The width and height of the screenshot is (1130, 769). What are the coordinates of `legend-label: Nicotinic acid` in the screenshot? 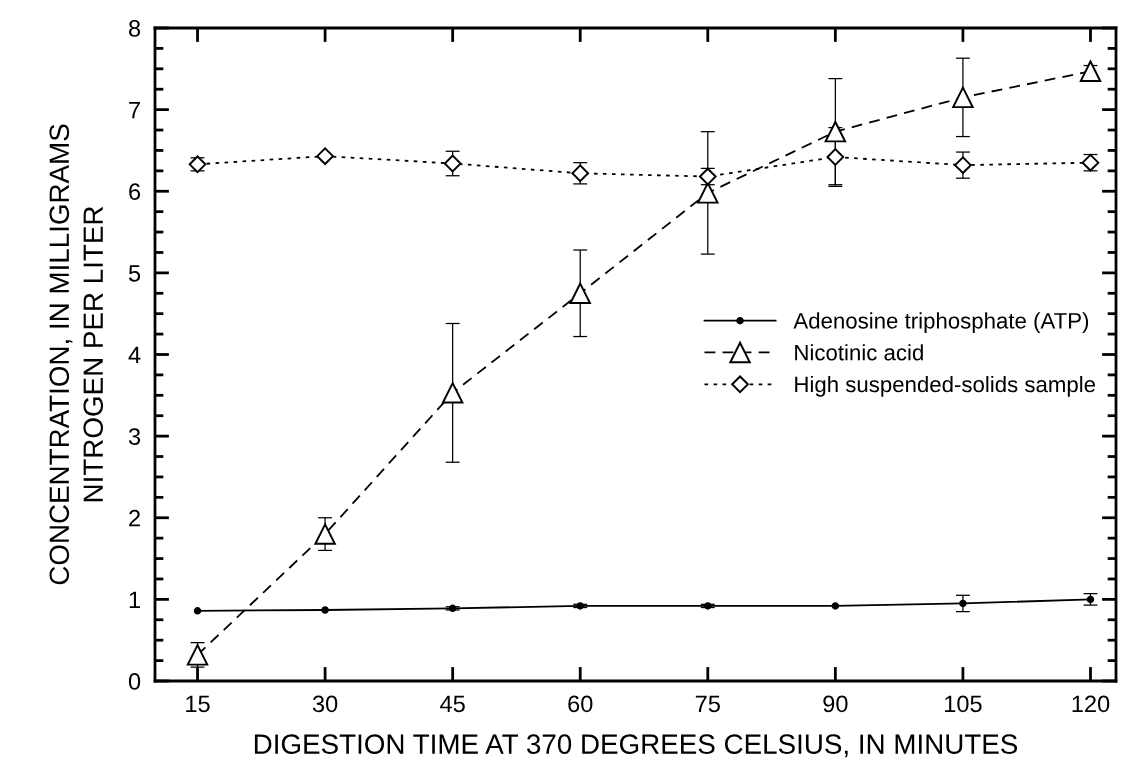 It's located at (859, 352).